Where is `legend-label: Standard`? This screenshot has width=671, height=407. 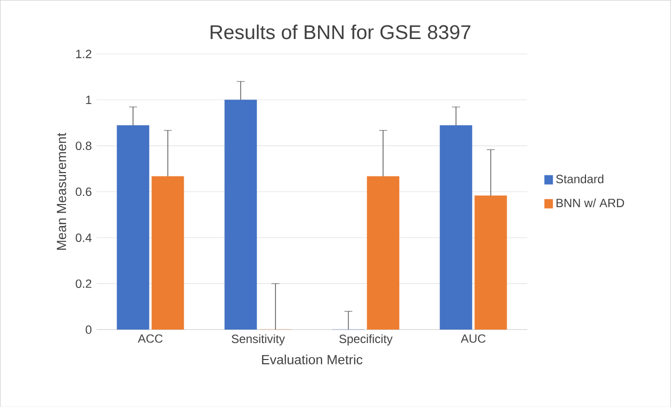
legend-label: Standard is located at coordinates (580, 179).